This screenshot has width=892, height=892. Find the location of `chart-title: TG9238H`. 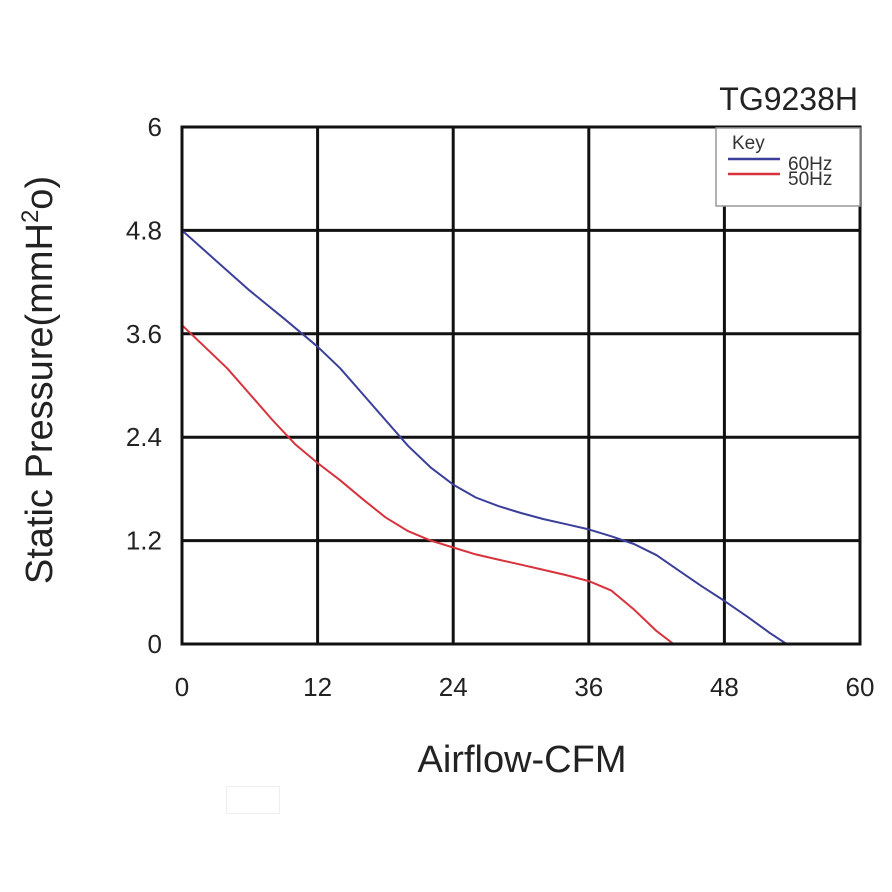

chart-title: TG9238H is located at coordinates (788, 99).